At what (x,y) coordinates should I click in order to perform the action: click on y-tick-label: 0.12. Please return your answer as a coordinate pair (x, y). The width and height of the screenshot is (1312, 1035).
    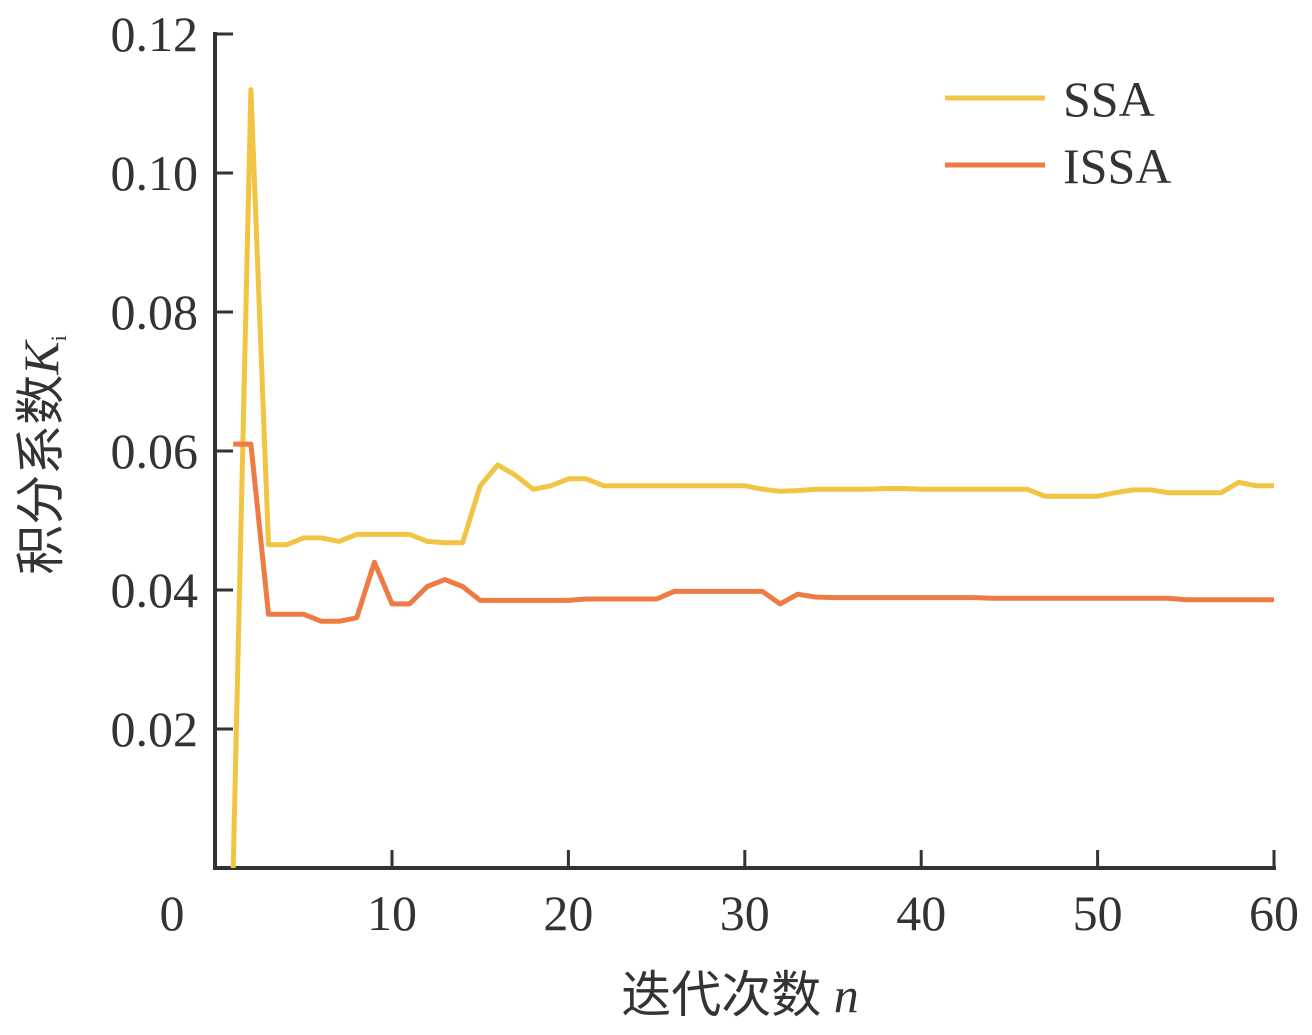
    Looking at the image, I should click on (155, 34).